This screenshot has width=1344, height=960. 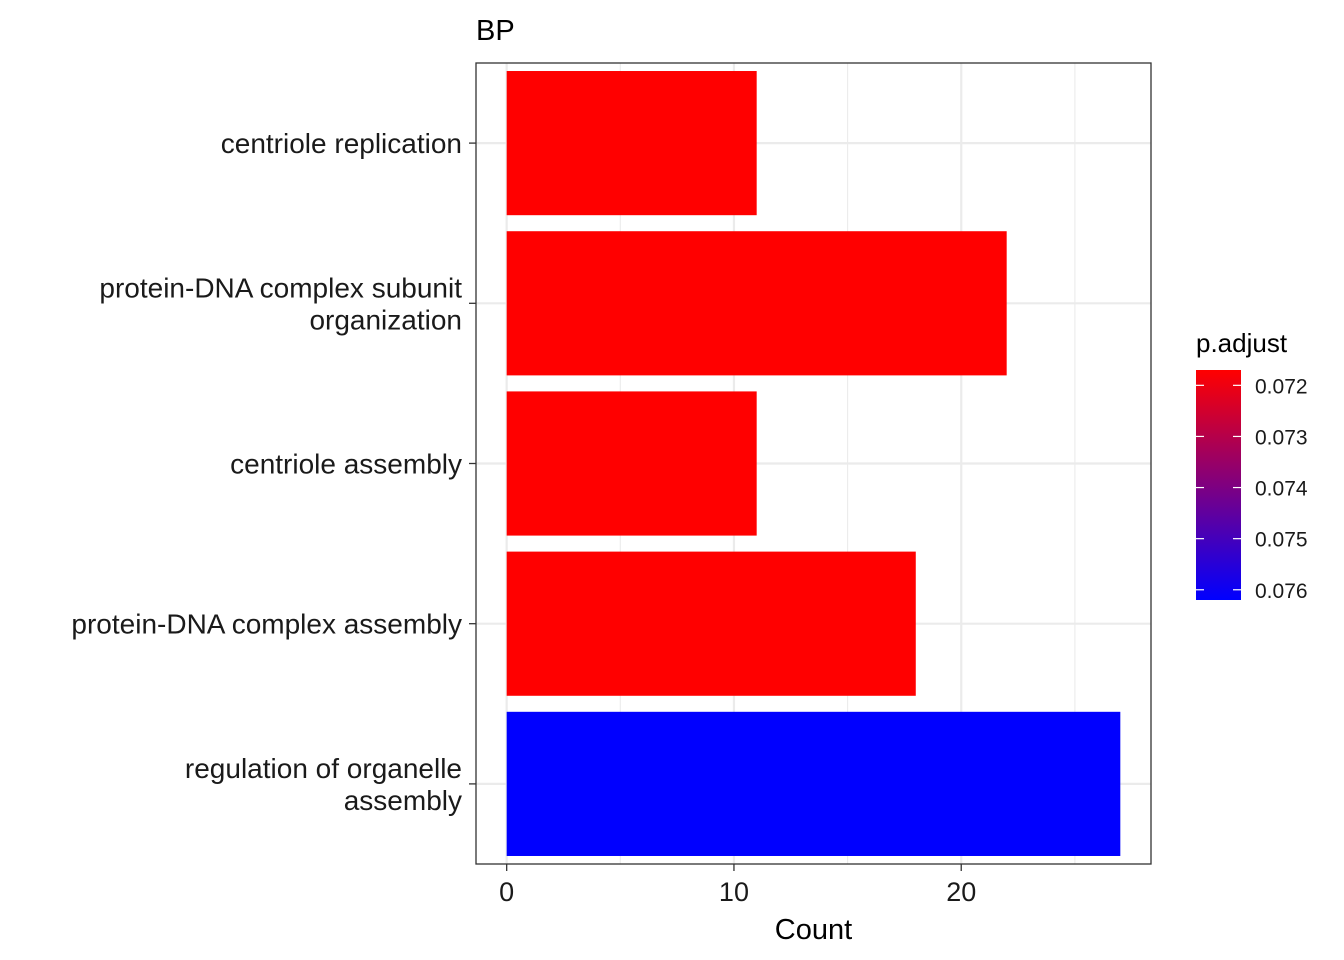 I want to click on y-tick-label: protein-DNA complex subunit organization, so click(x=280, y=303).